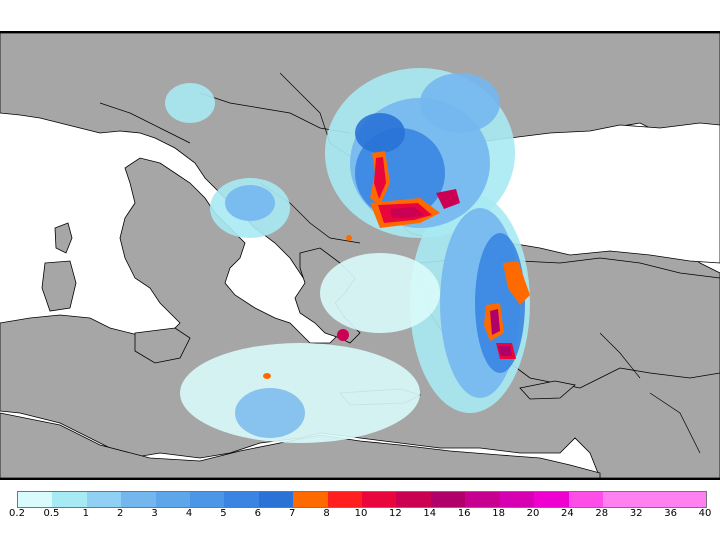  What do you see at coordinates (292, 513) in the screenshot?
I see `colorbar-tick-label: 7` at bounding box center [292, 513].